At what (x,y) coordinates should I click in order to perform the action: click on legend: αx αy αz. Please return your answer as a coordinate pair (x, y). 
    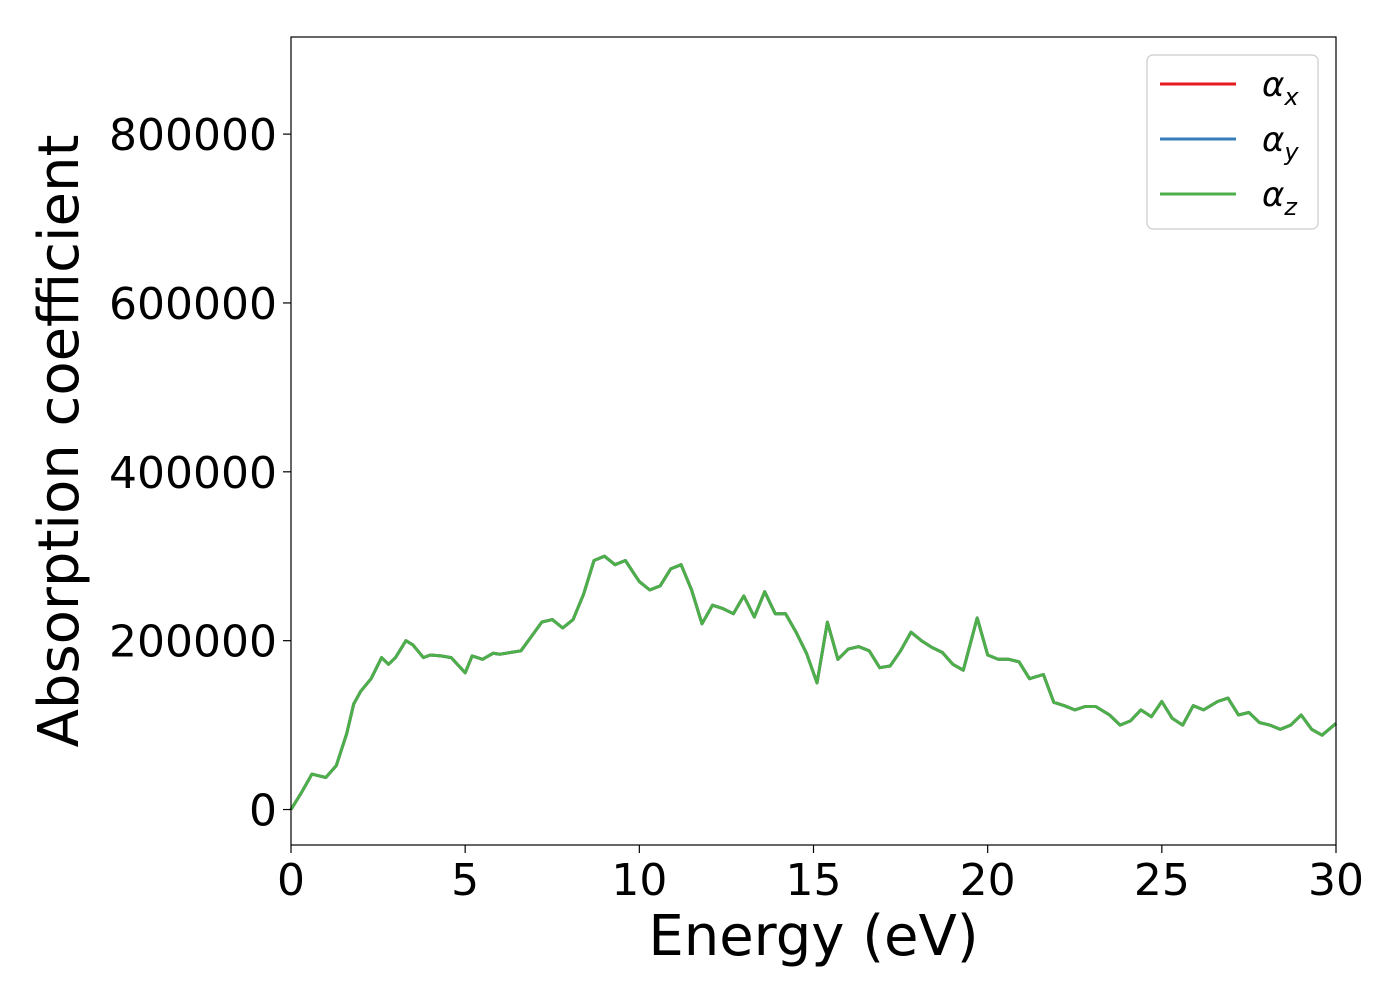
    Looking at the image, I should click on (1232, 142).